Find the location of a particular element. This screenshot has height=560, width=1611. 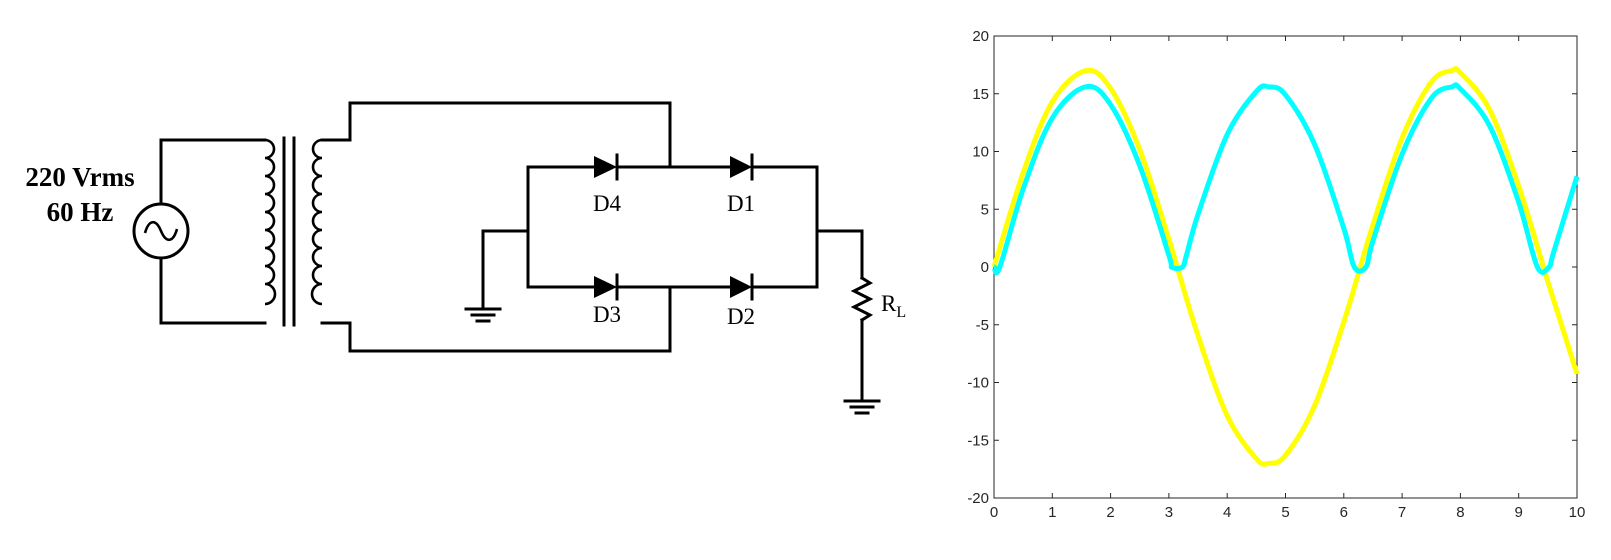

diode-label-d4: D4 is located at coordinates (607, 203).